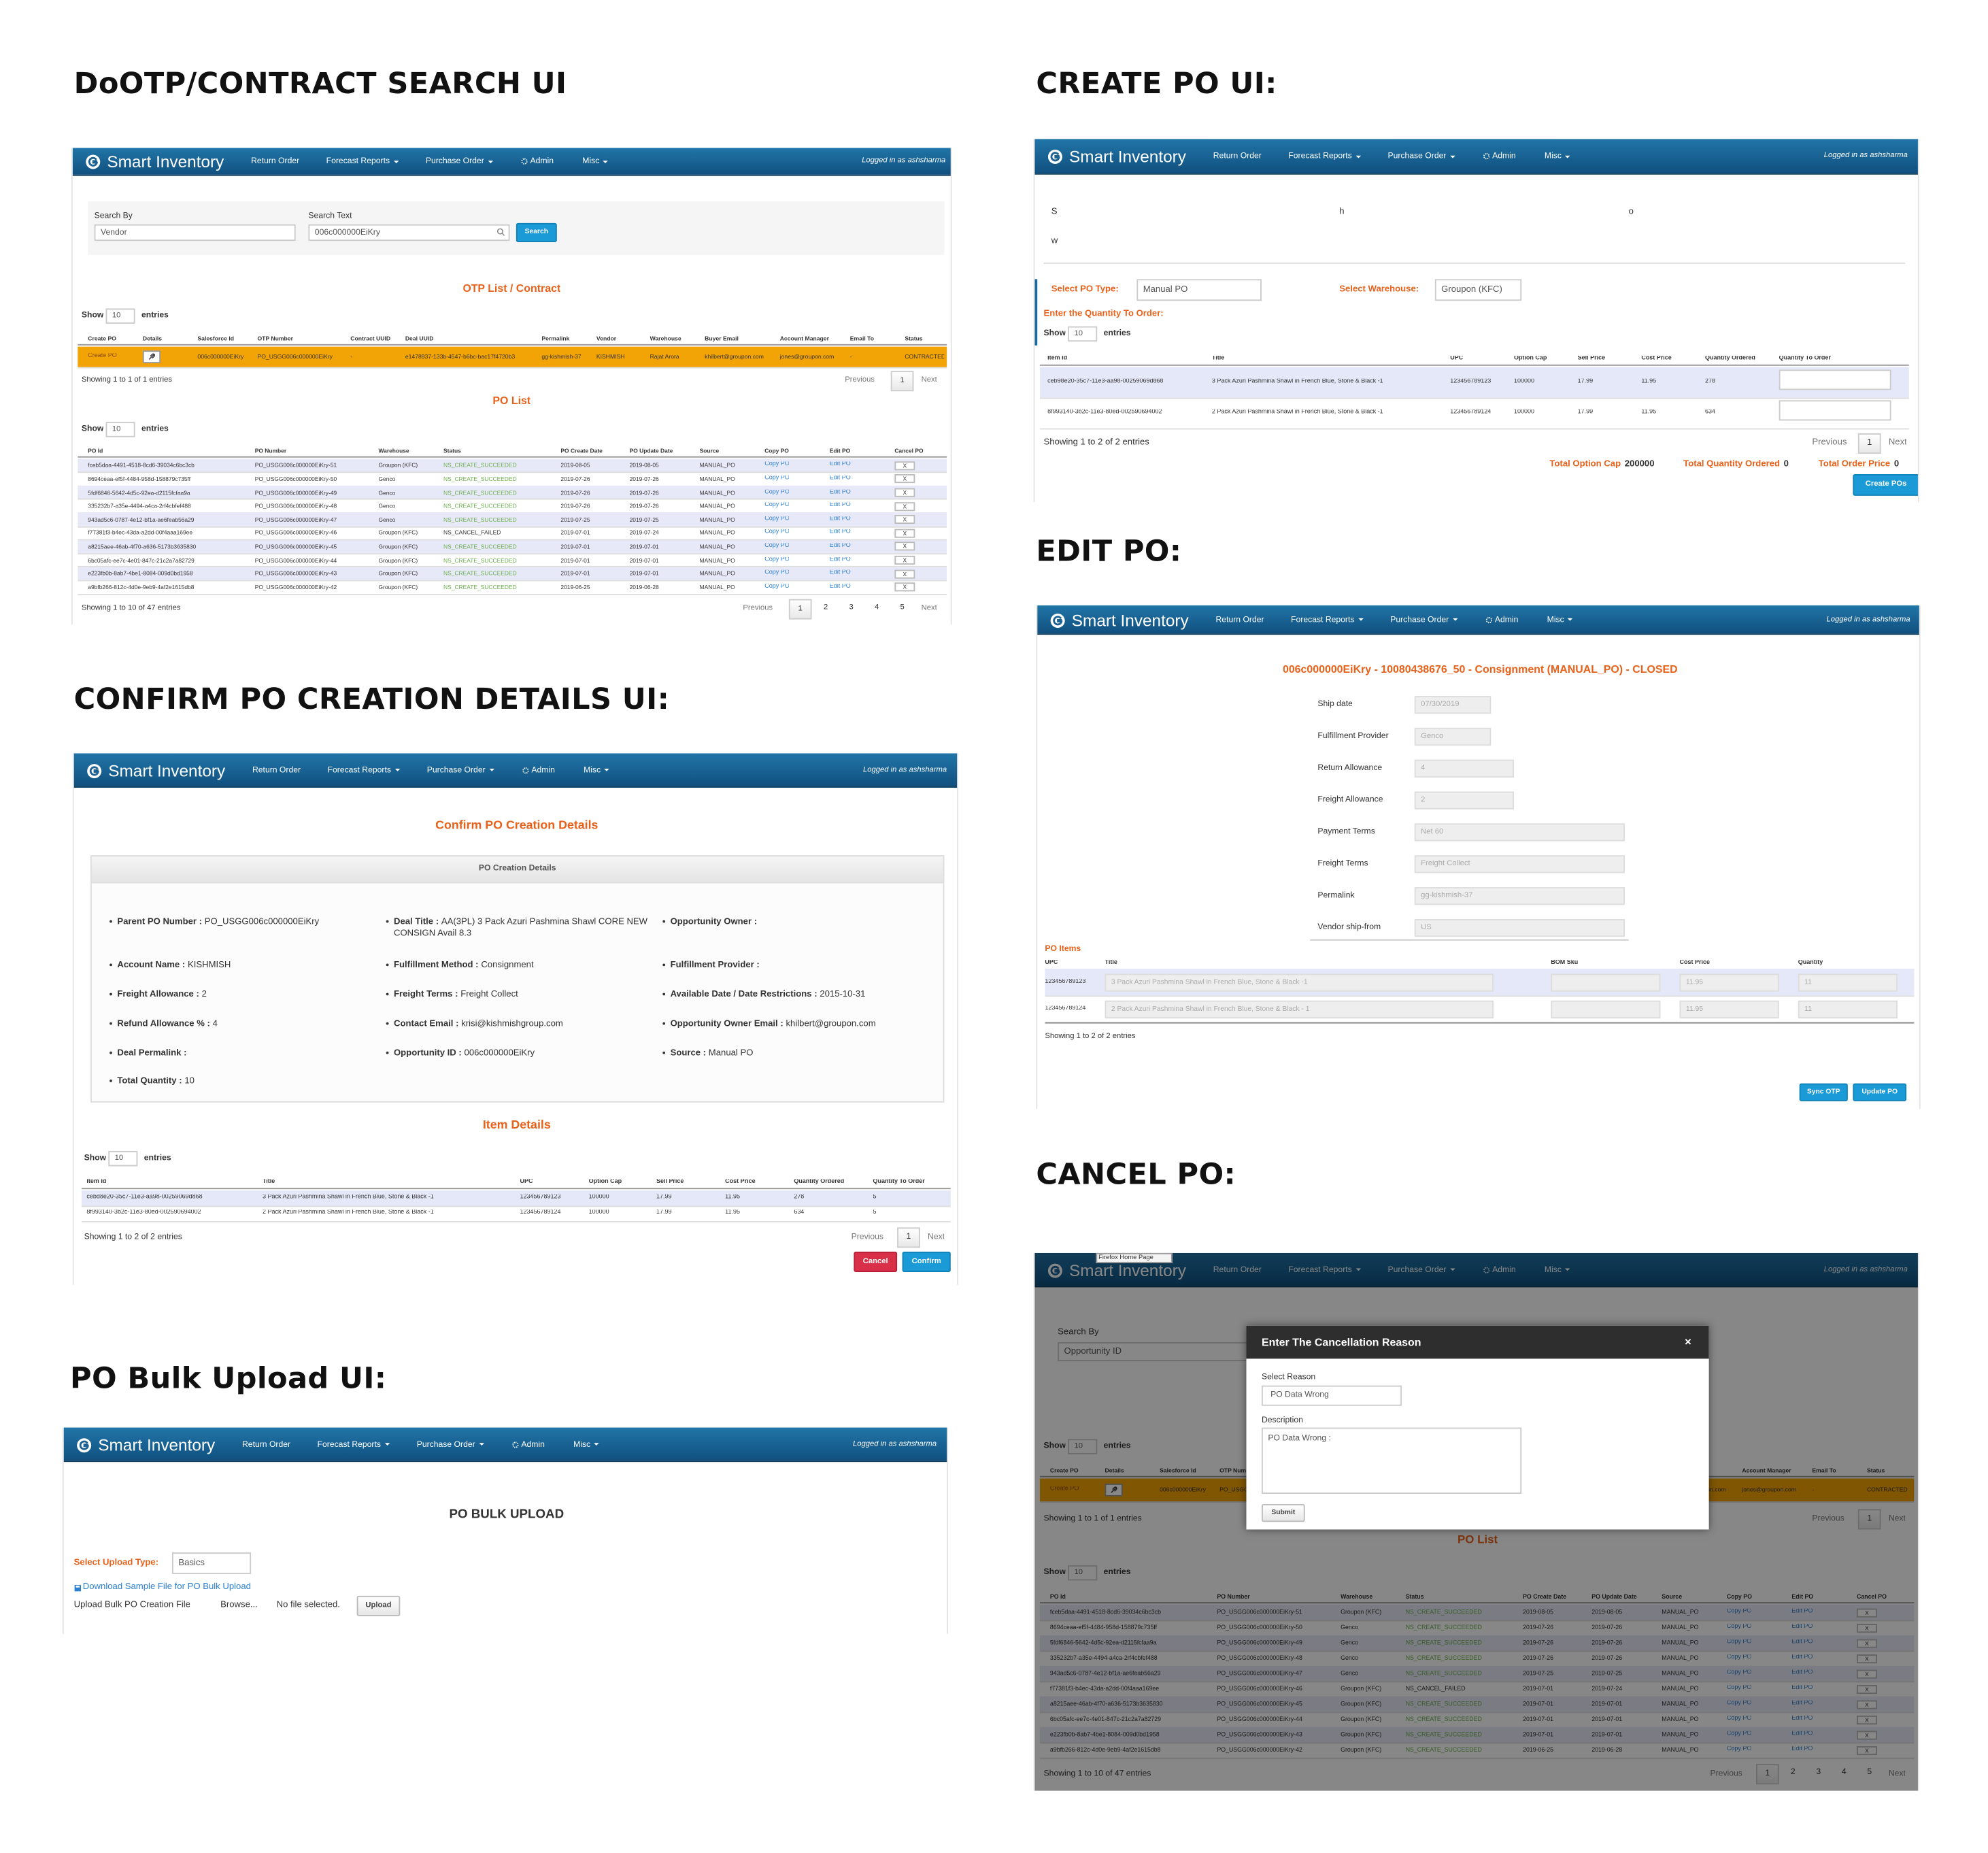  I want to click on po-type-select: Manual PO, so click(1199, 290).